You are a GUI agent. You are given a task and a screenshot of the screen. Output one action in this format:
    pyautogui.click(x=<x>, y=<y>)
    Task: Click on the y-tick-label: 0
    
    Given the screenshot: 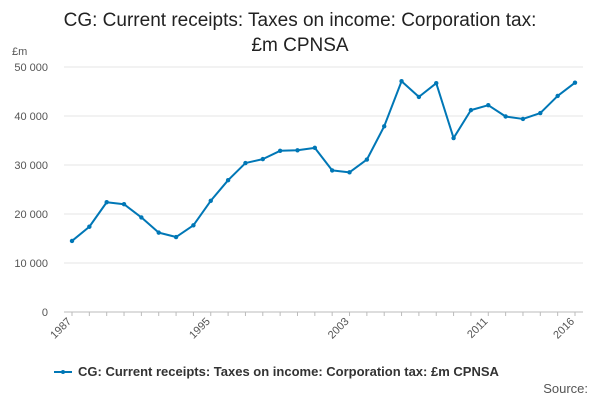 What is the action you would take?
    pyautogui.click(x=45, y=313)
    